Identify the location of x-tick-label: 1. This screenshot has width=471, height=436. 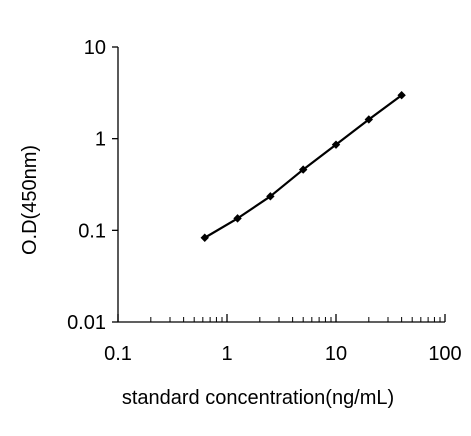
(226, 354).